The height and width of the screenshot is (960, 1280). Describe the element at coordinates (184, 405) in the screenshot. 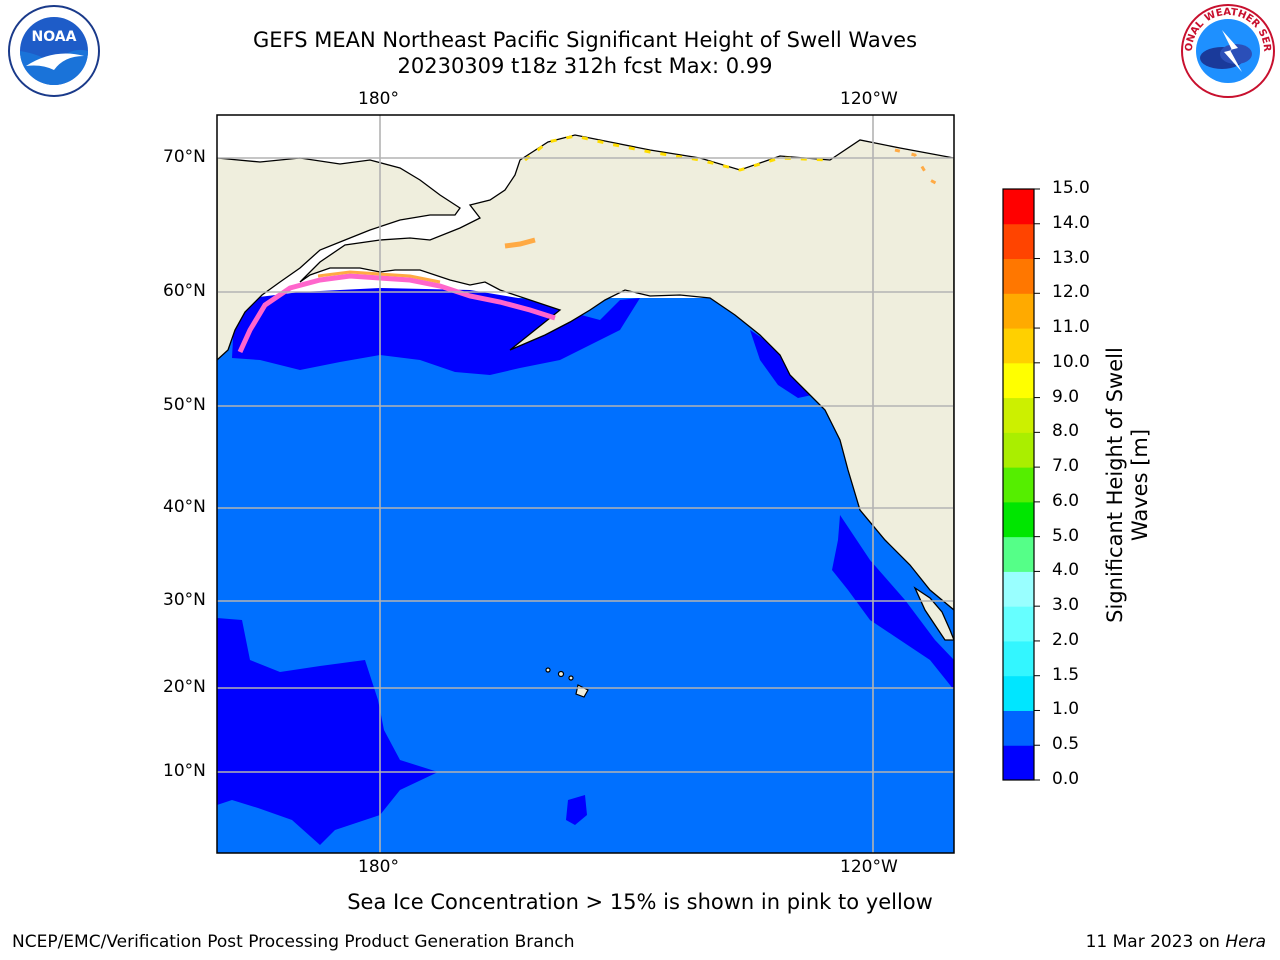

I see `lat-label-50n: 50°N` at that location.